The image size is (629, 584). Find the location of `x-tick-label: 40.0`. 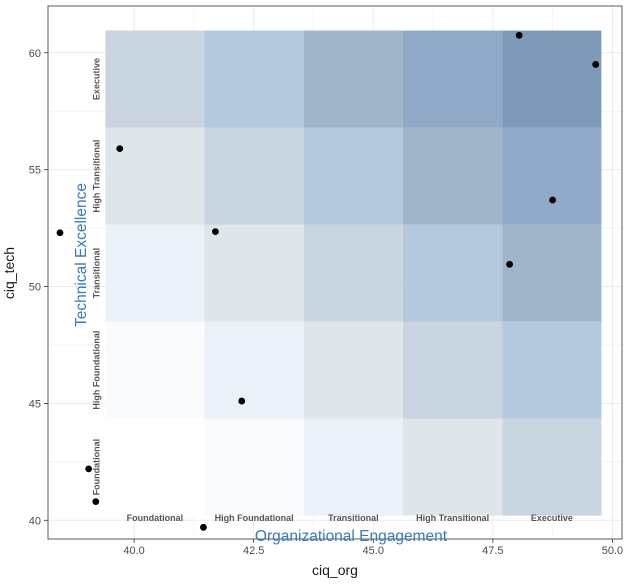

x-tick-label: 40.0 is located at coordinates (133, 551).